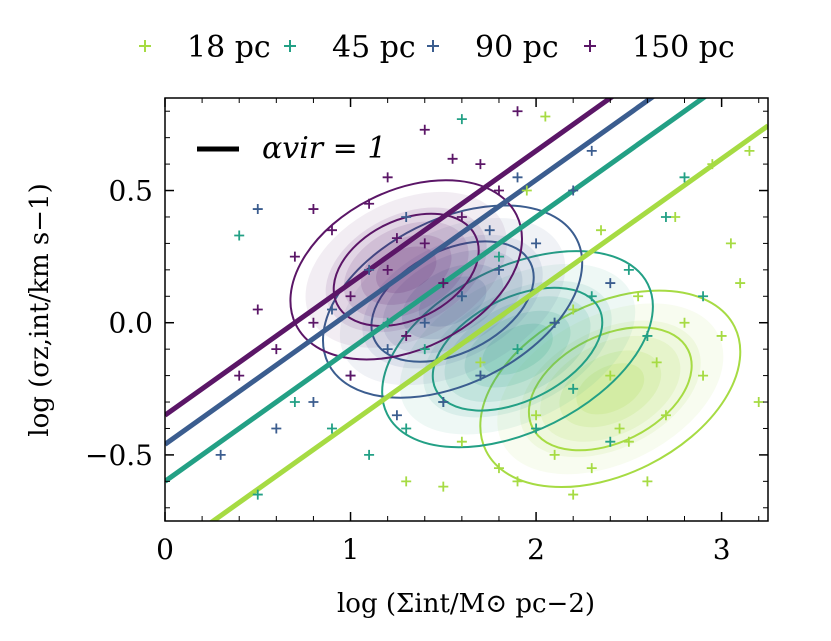 Image resolution: width=831 pixels, height=641 pixels. I want to click on legend-item-90-pc: 90 pc, so click(493, 47).